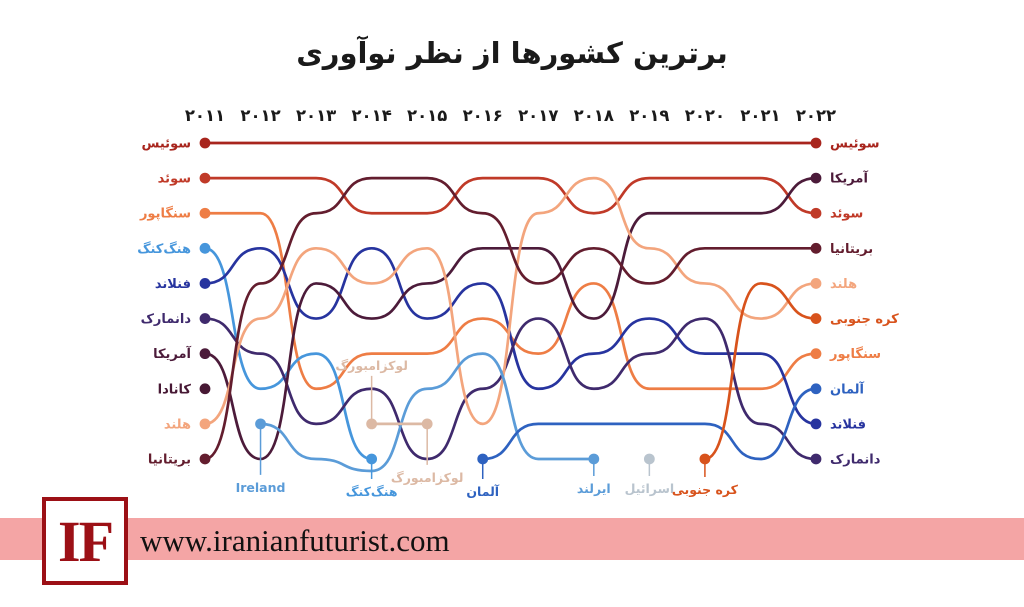 The height and width of the screenshot is (607, 1024). I want to click on series-endpoint-dot-south-korea, so click(816, 318).